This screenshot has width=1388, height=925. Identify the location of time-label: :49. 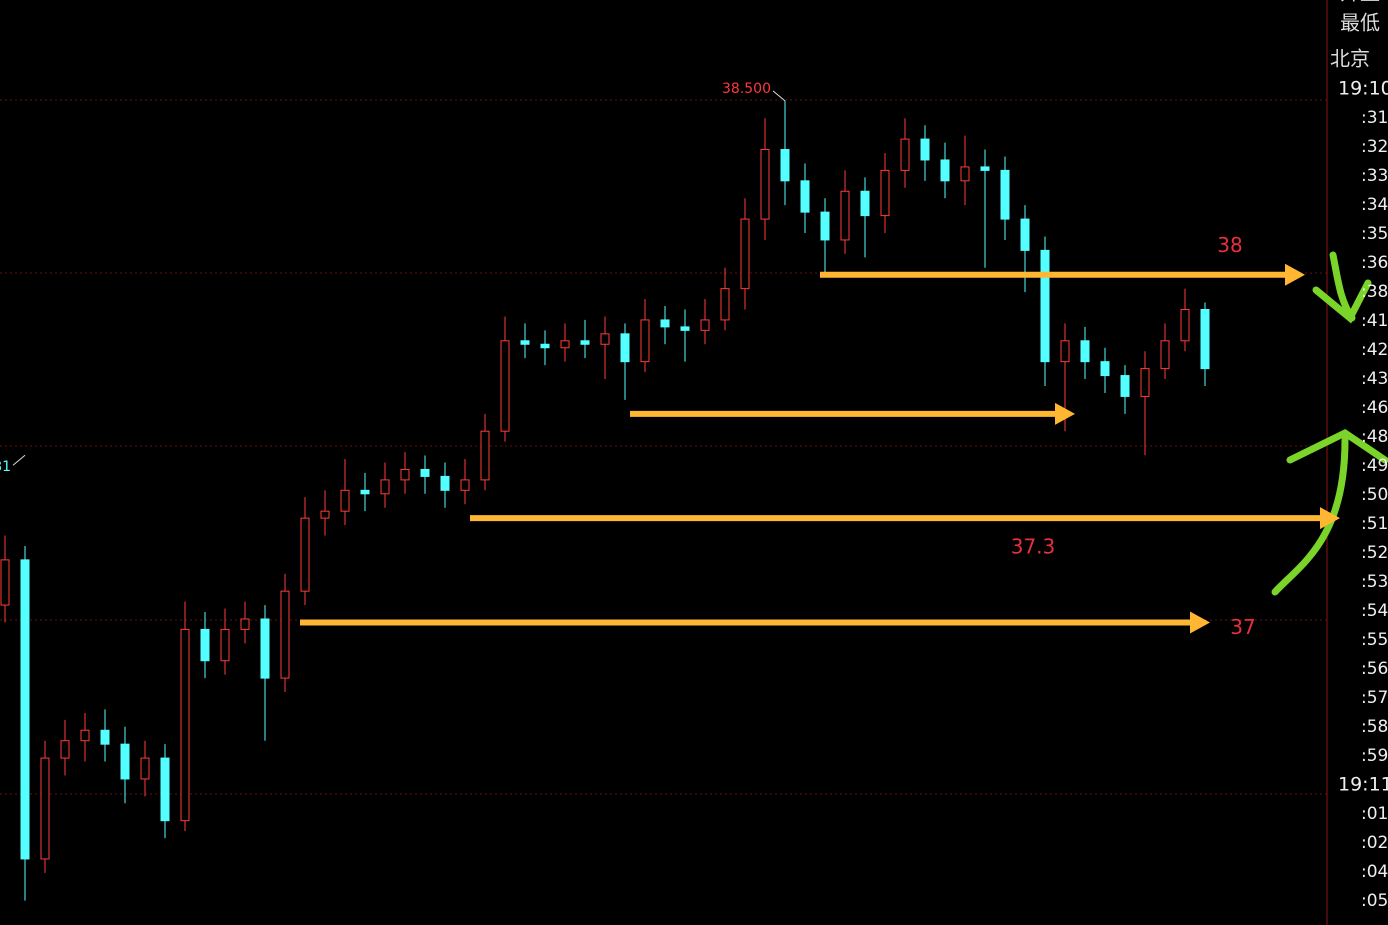
(1374, 466).